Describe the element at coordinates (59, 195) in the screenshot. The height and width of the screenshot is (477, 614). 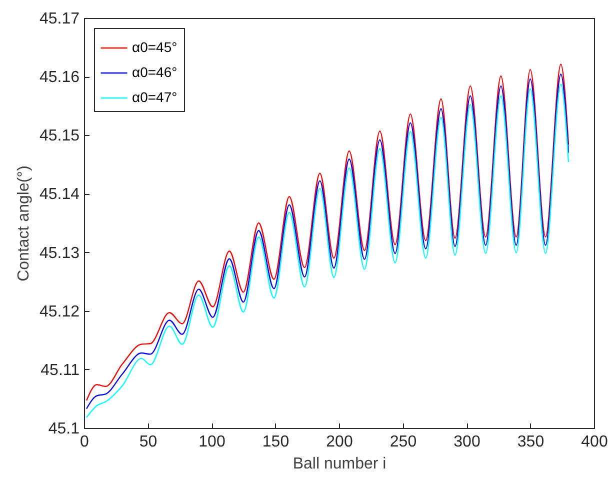
I see `y-tick-label: 45.14` at that location.